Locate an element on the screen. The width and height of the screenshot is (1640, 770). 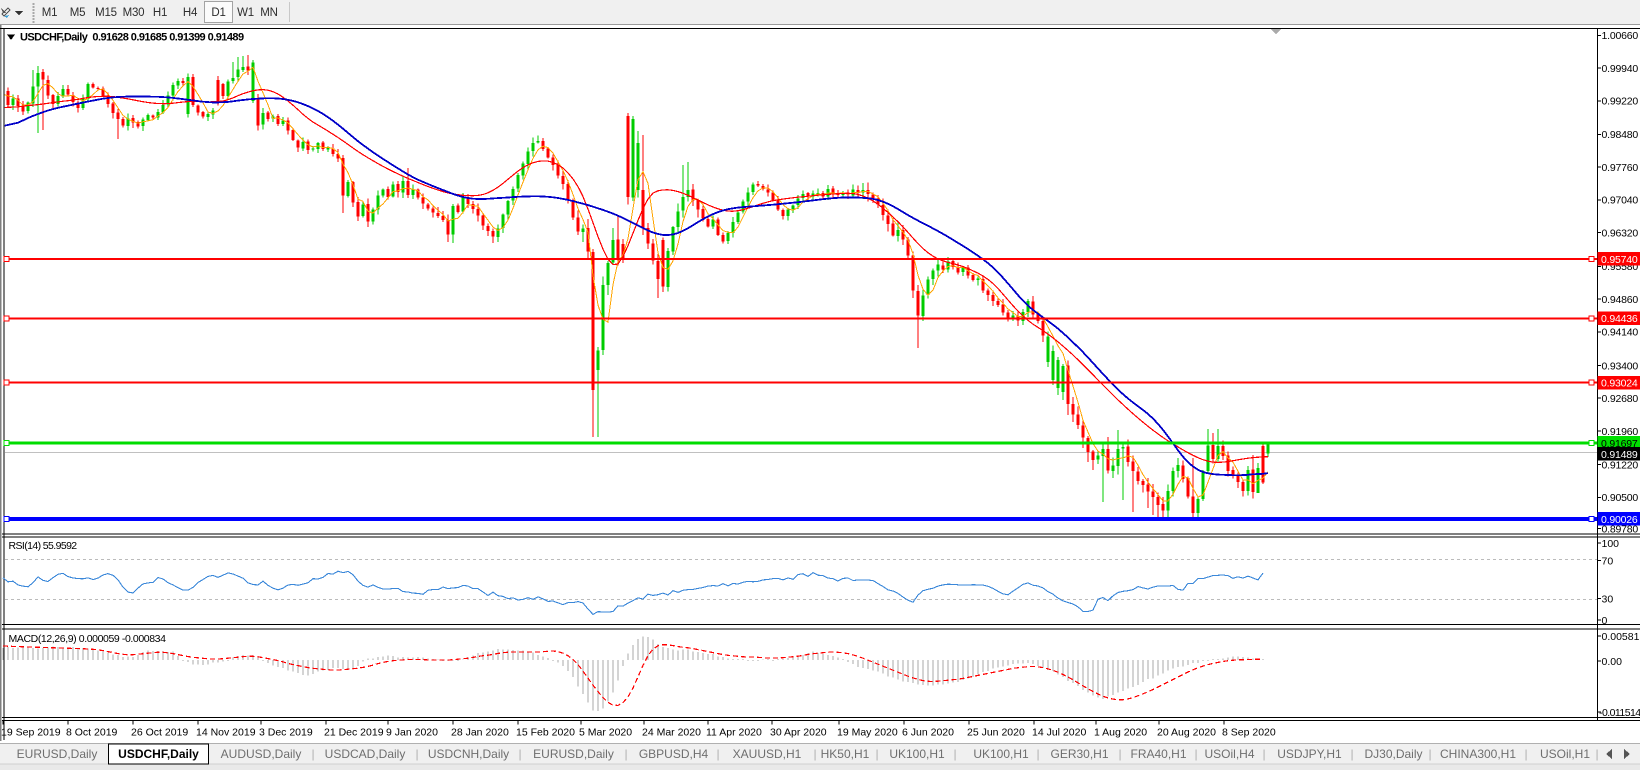
svg-text: DJ30,Daily is located at coordinates (1393, 754).